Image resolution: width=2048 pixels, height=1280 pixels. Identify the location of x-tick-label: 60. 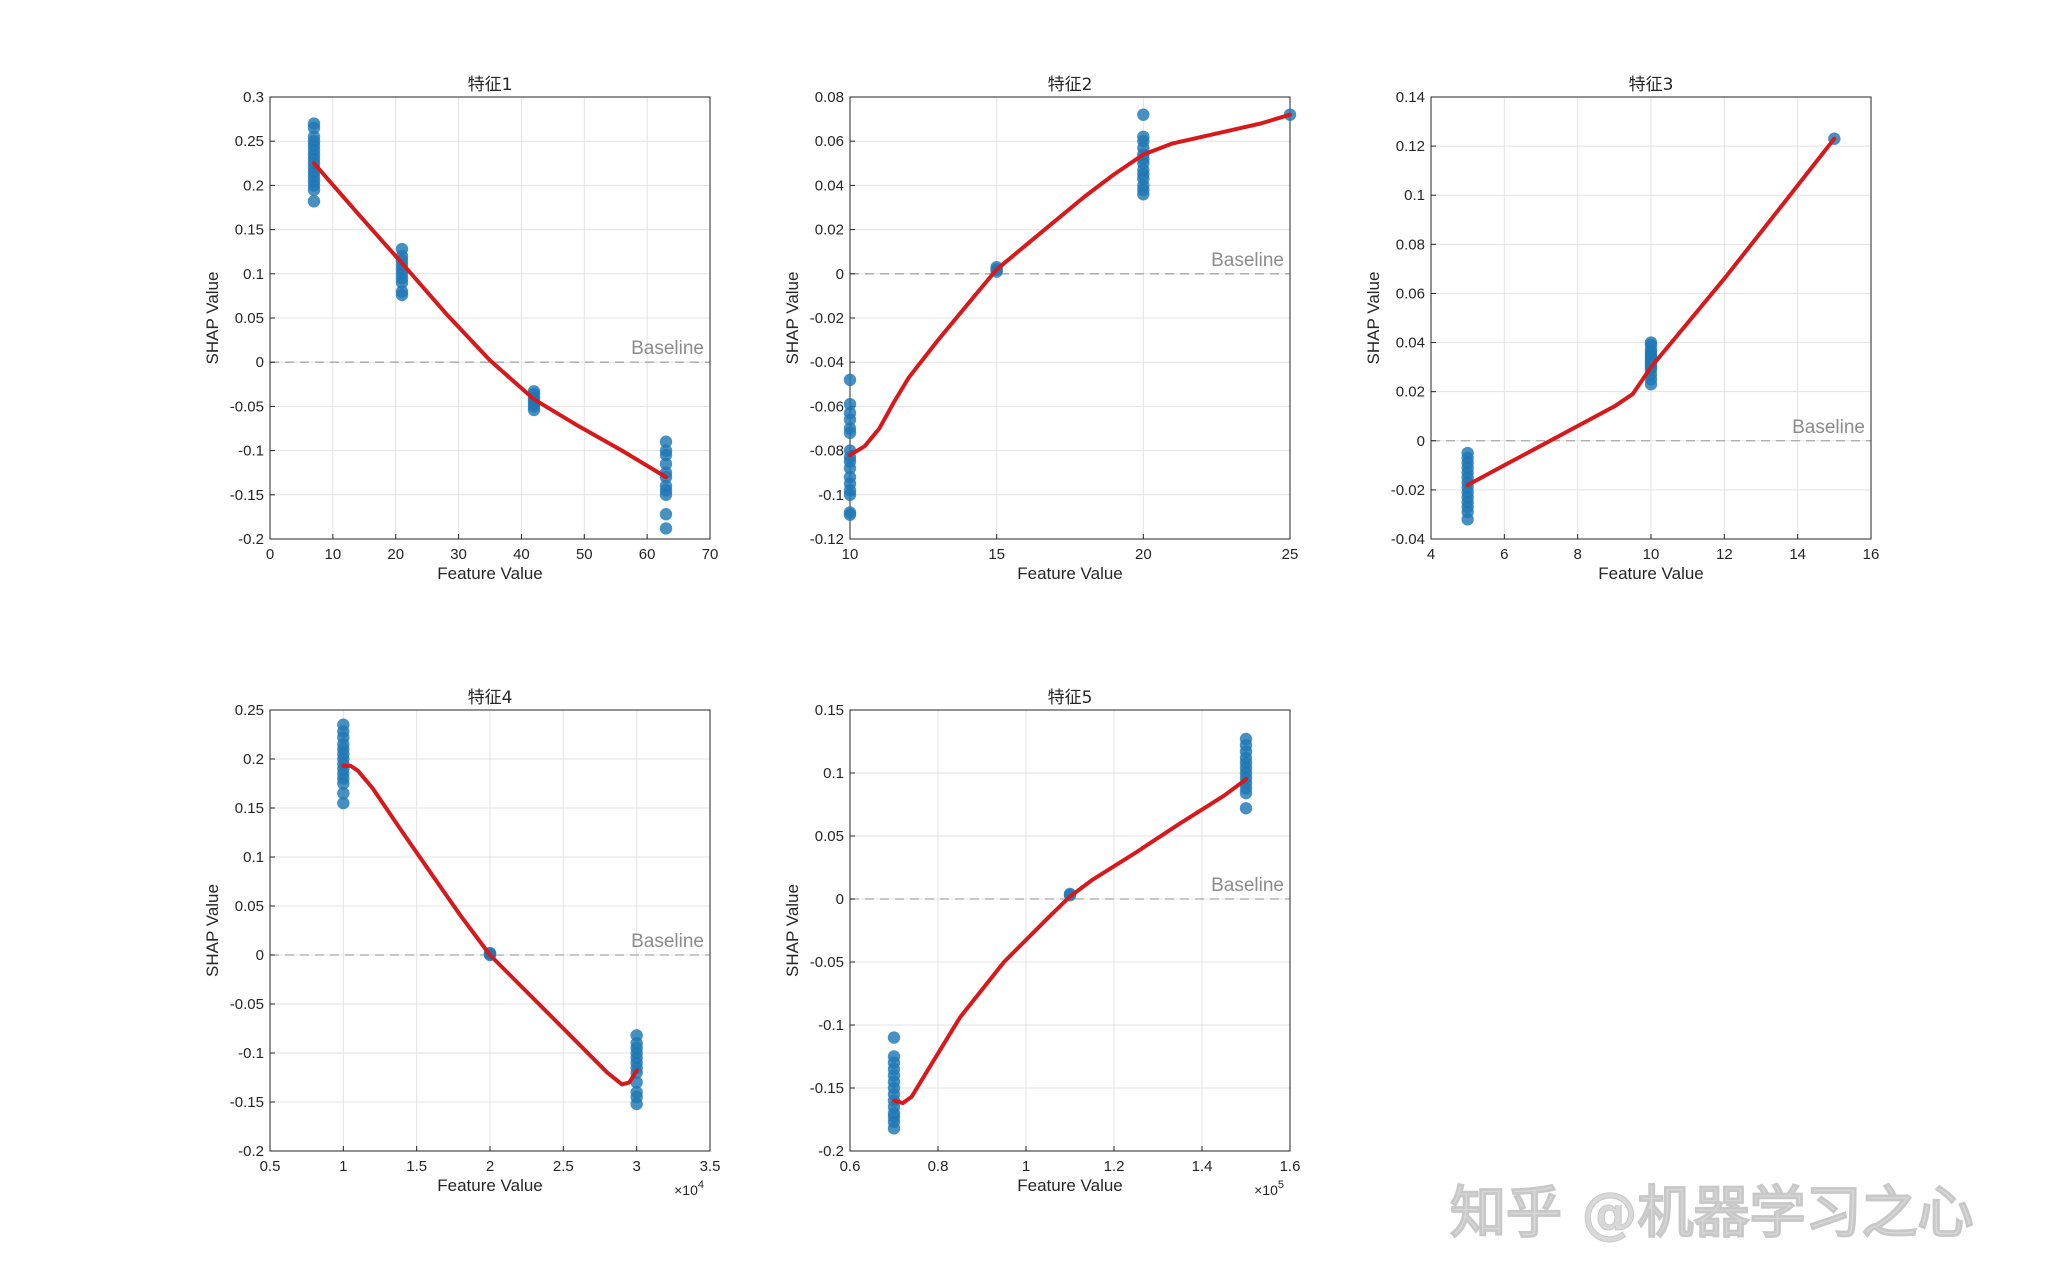
(647, 554).